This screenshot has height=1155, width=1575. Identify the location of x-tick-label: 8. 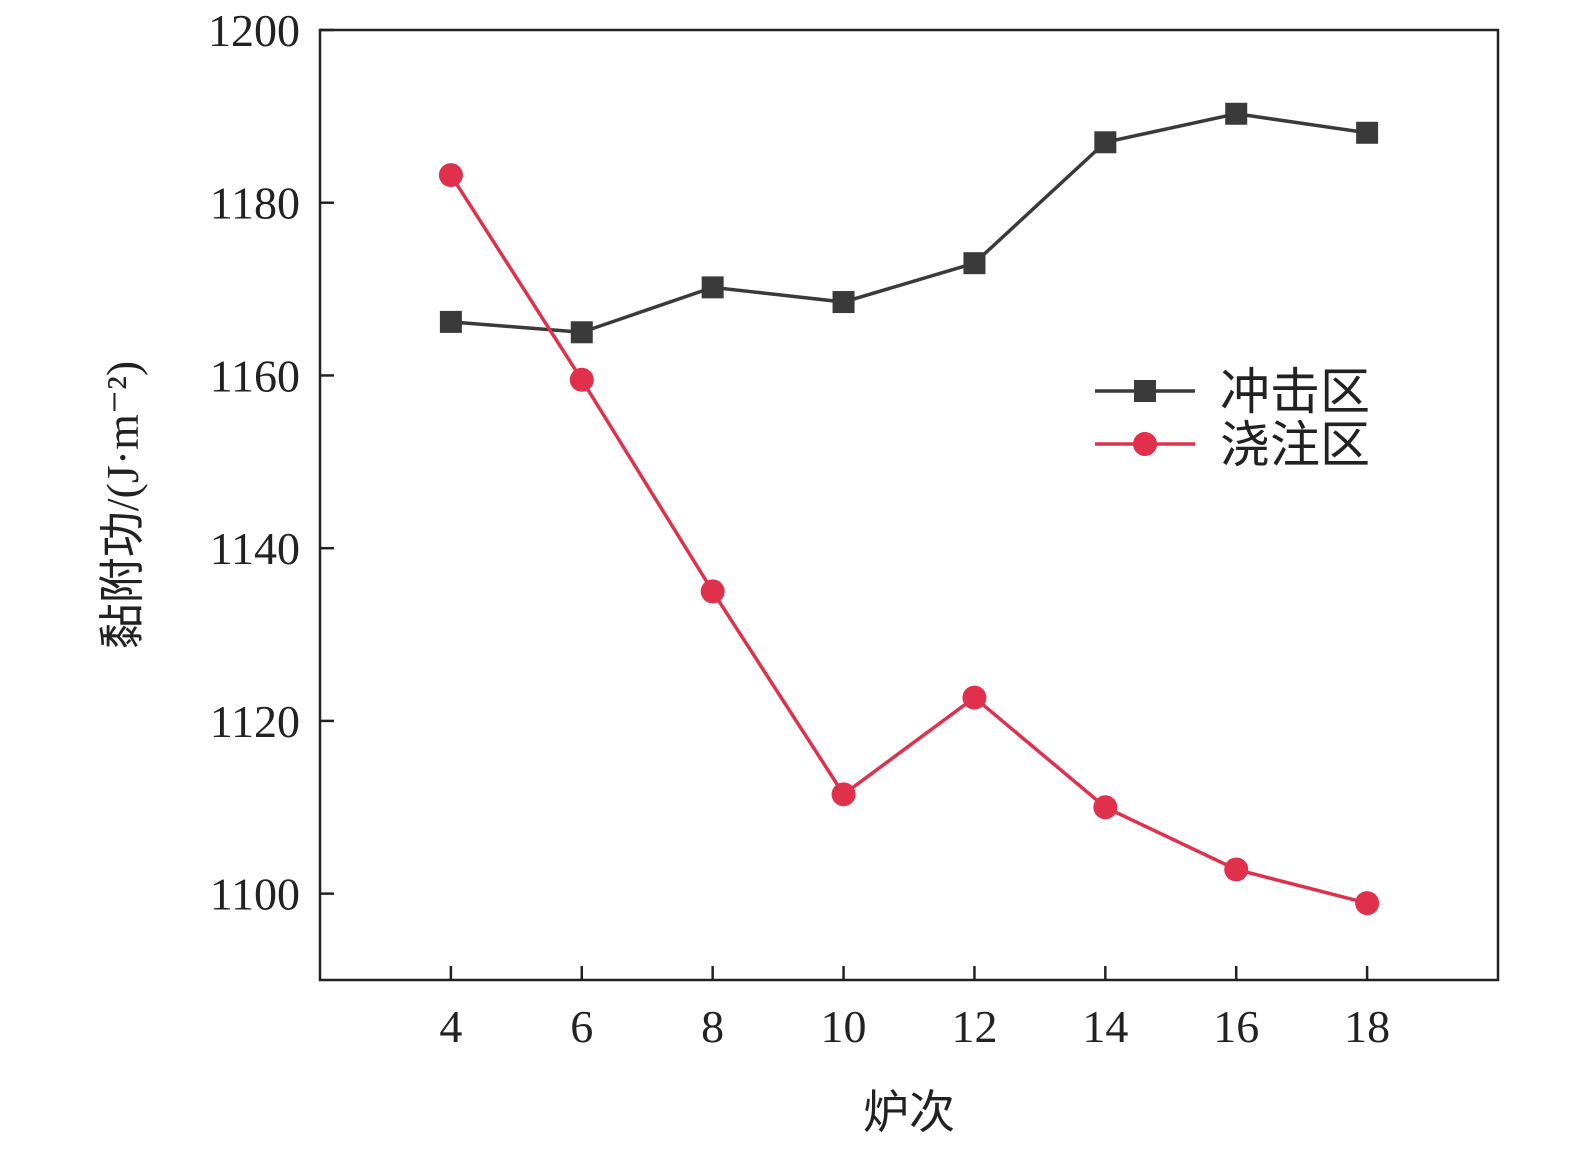
(712, 1026).